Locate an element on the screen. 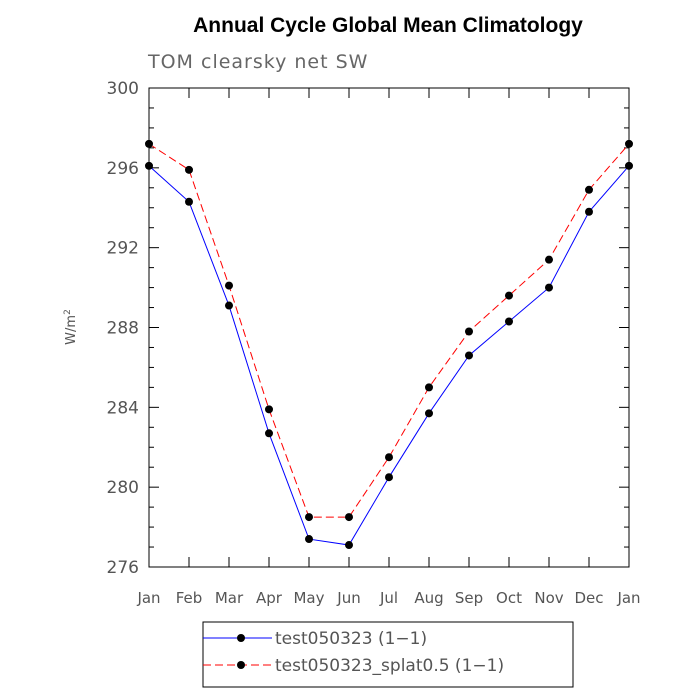 This screenshot has width=700, height=700. y-tick-label: 292 is located at coordinates (123, 249).